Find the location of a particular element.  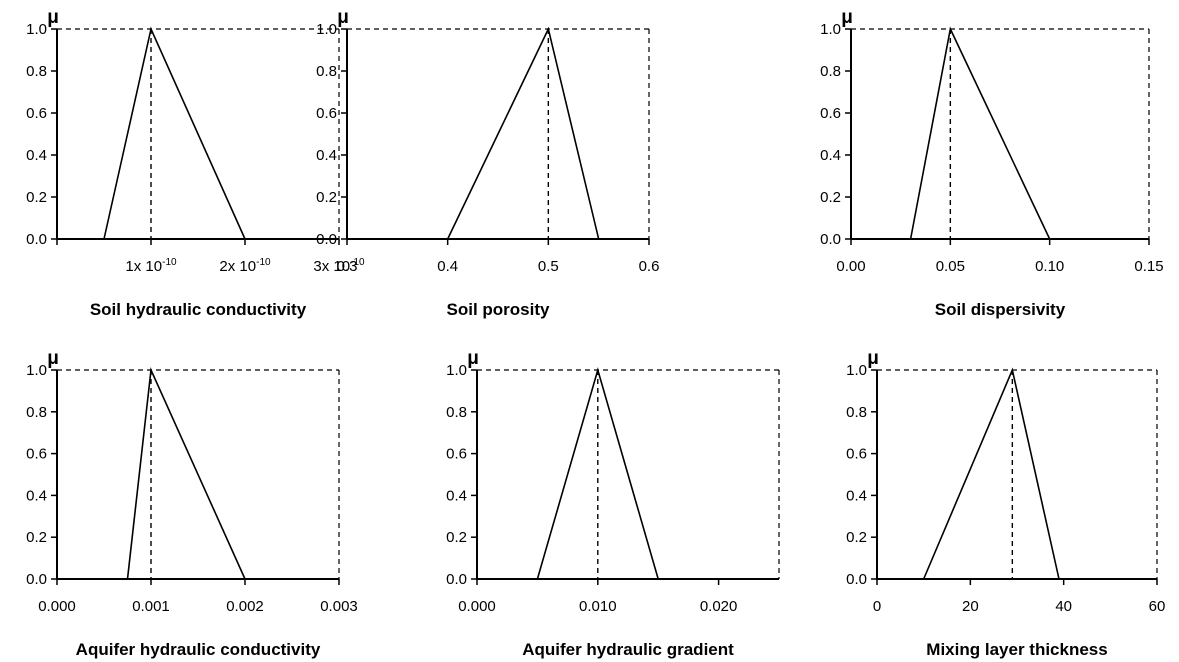

x-axis-title: Aquifer hydraulic gradient is located at coordinates (628, 649).